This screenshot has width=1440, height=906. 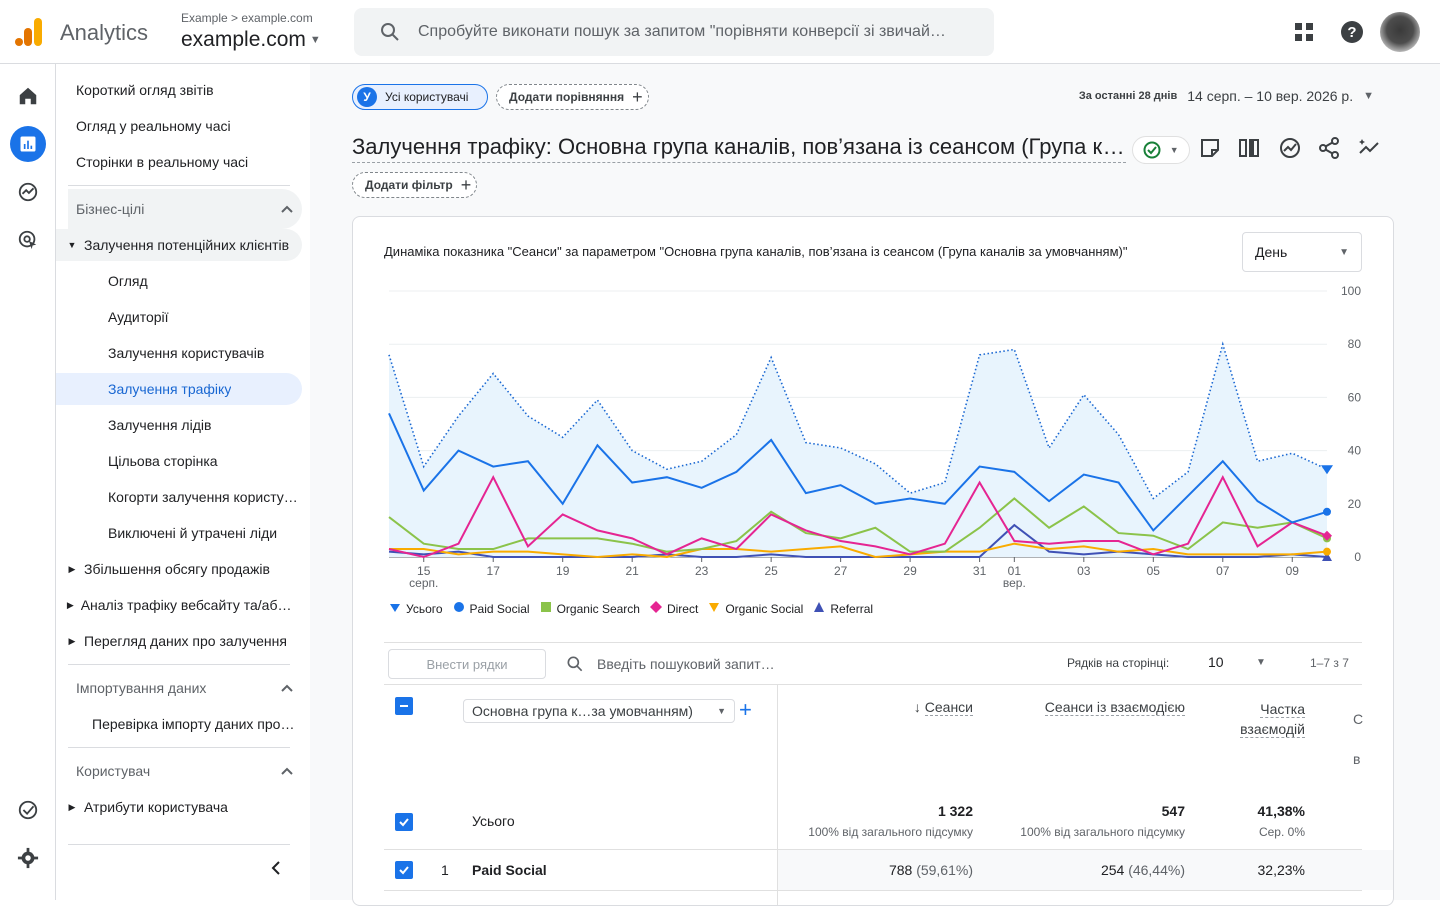 What do you see at coordinates (1249, 148) in the screenshot?
I see `compare-columns-icon` at bounding box center [1249, 148].